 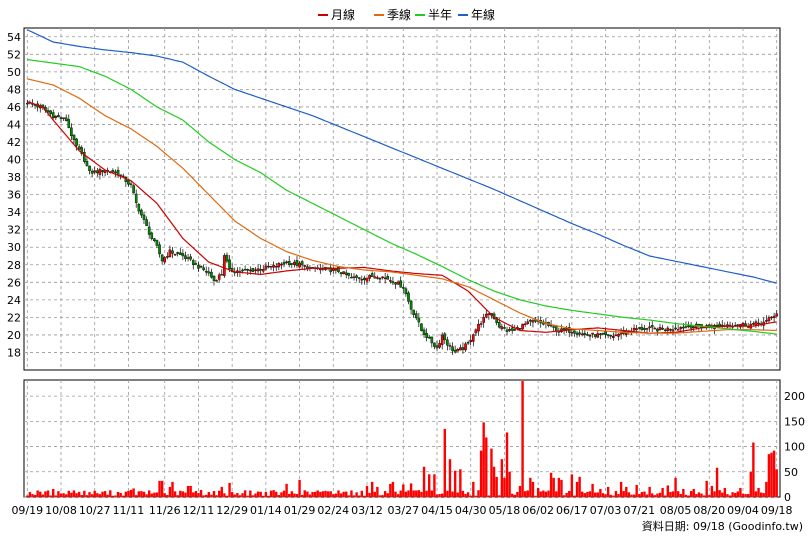 I want to click on legend-label-monthly: 月線, so click(x=343, y=14).